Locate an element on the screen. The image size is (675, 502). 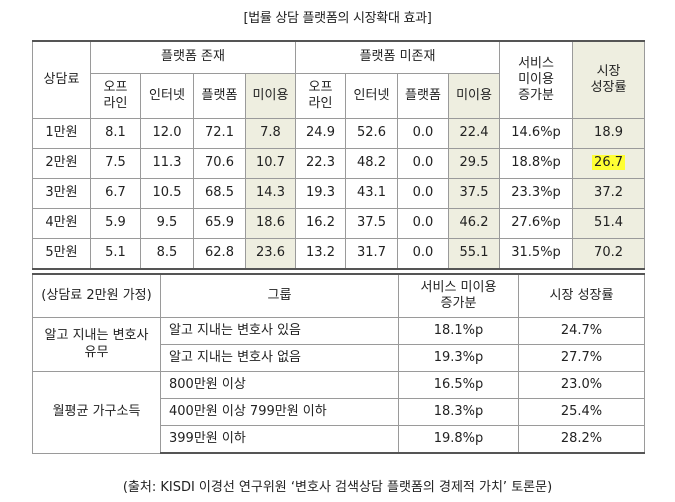
table-cell: 7.5 is located at coordinates (115, 163).